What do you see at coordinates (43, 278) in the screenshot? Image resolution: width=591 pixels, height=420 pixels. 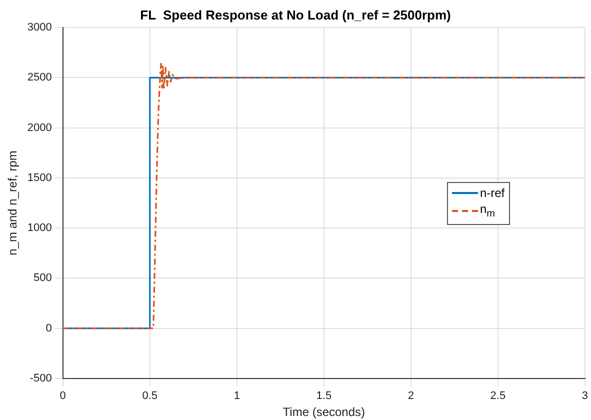 I see `y-tick-label: 500` at bounding box center [43, 278].